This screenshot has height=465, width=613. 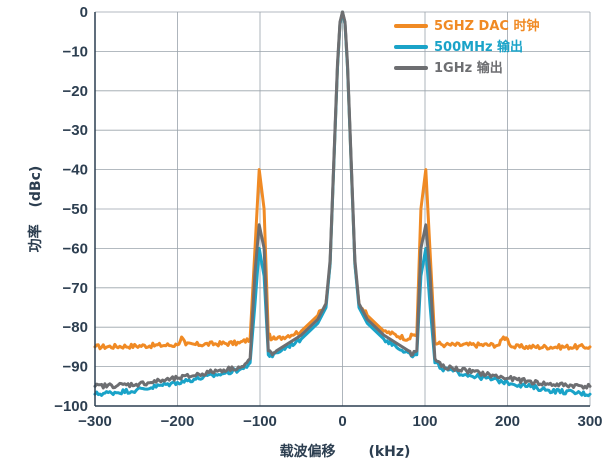 What do you see at coordinates (468, 68) in the screenshot?
I see `legend-label-2: 1GHz 输出` at bounding box center [468, 68].